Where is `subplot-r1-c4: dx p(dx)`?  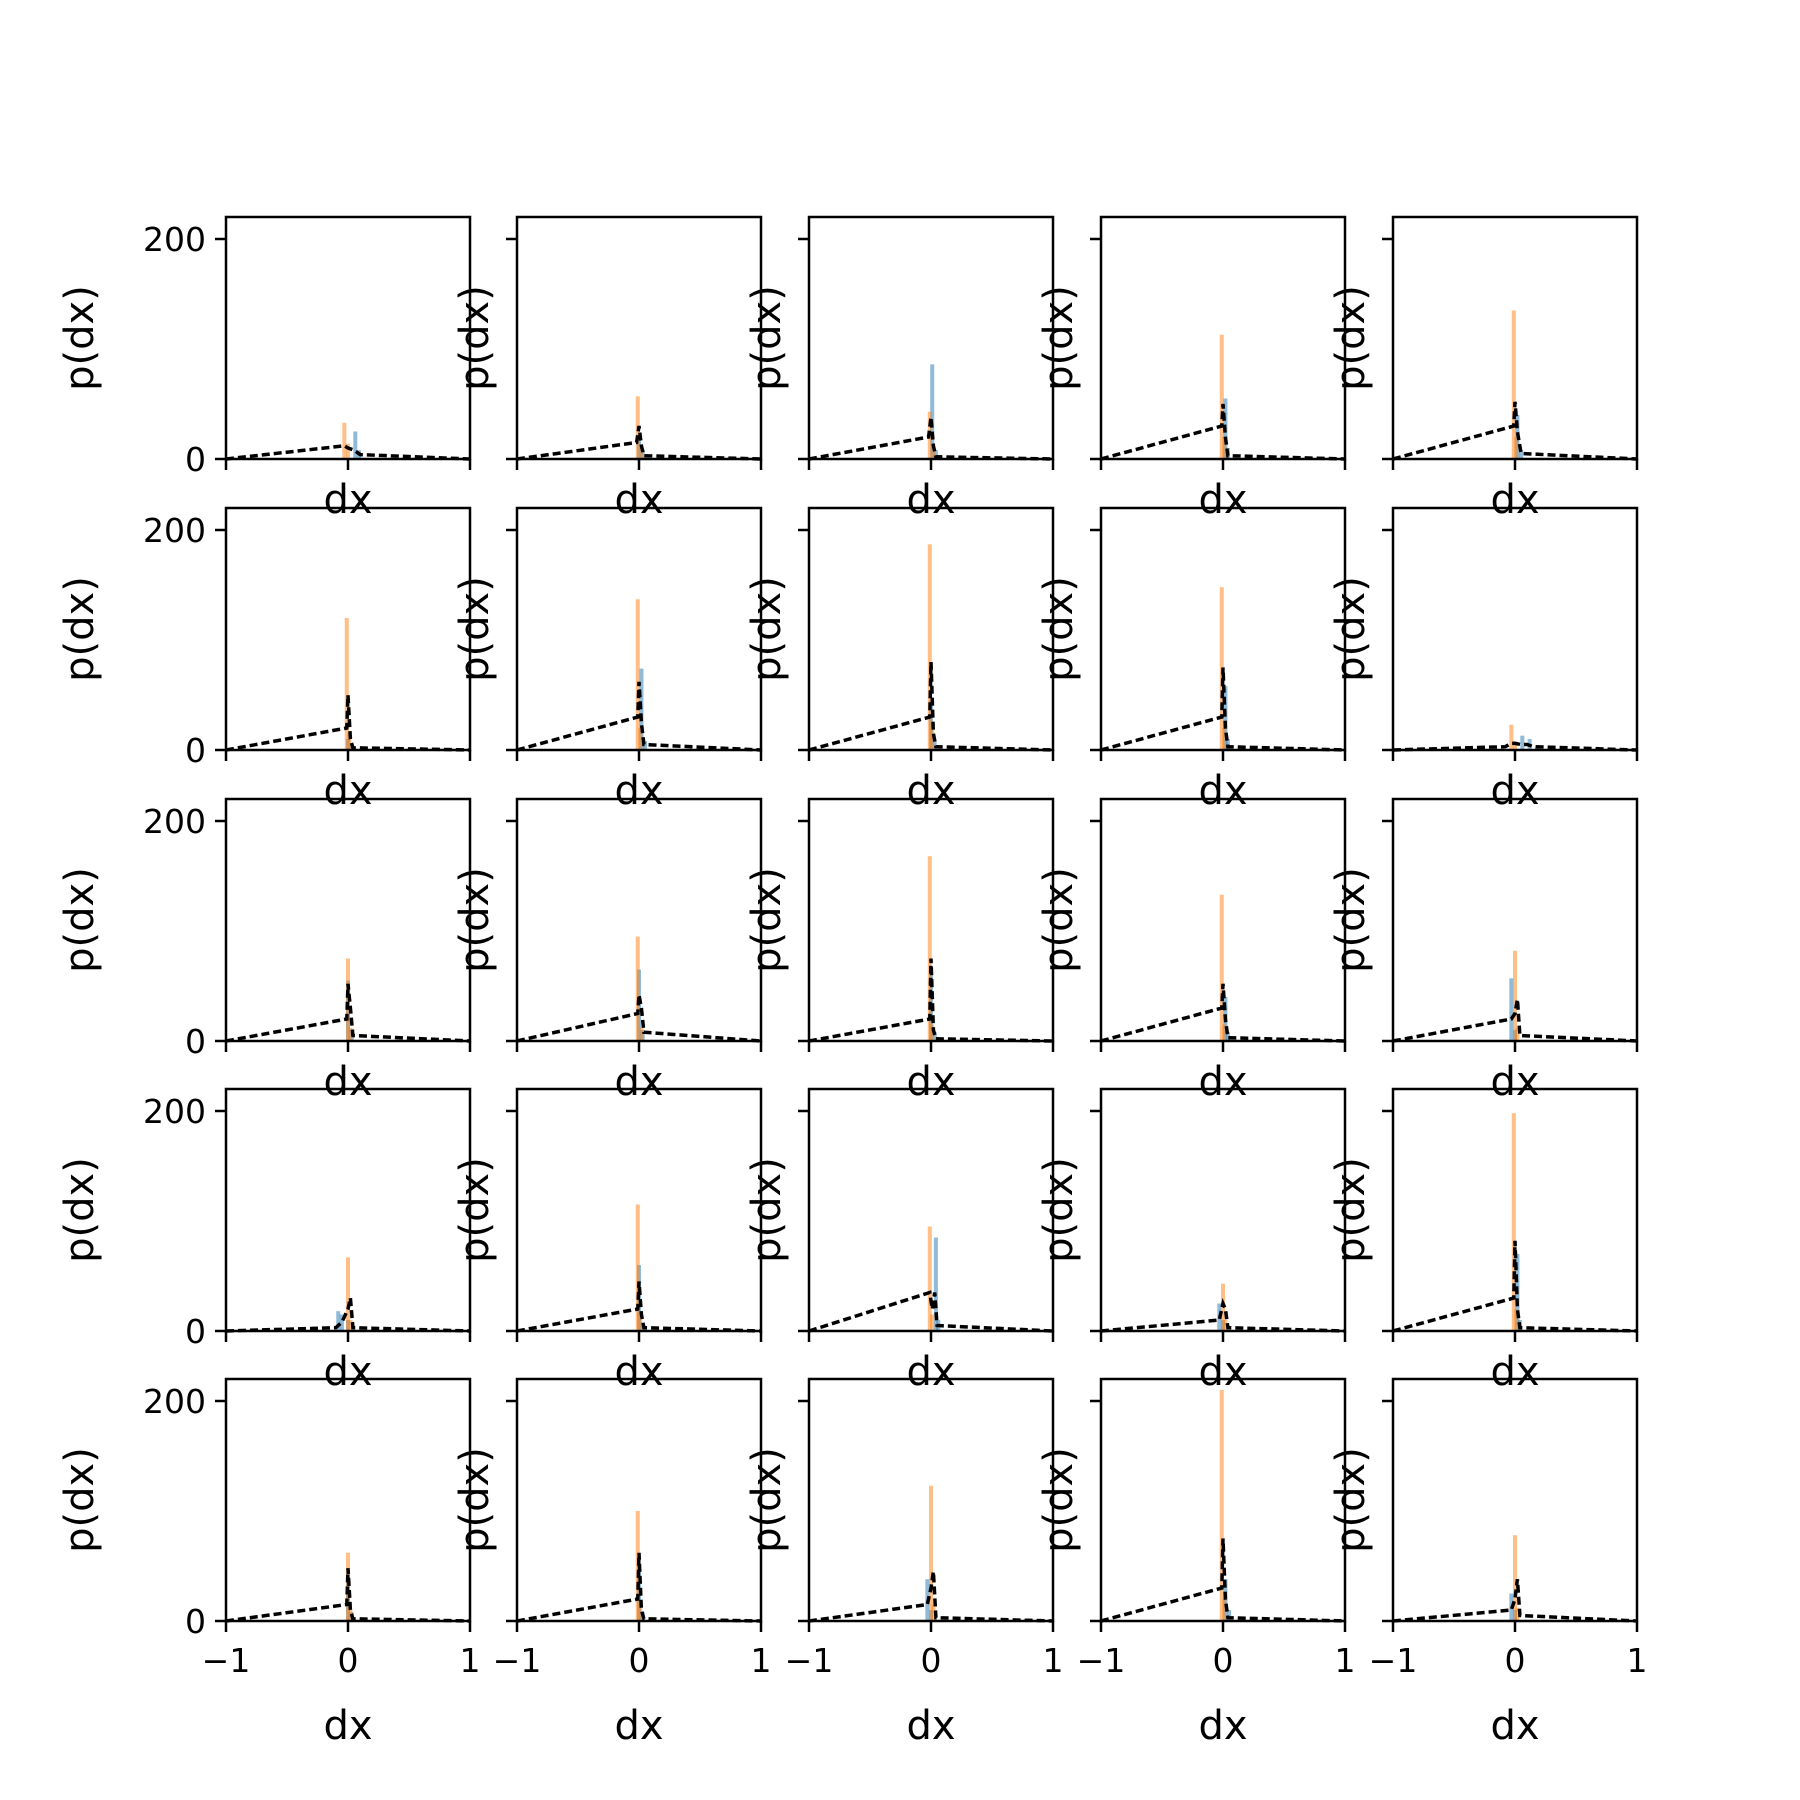 subplot-r1-c4: dx p(dx) is located at coordinates (1483, 660).